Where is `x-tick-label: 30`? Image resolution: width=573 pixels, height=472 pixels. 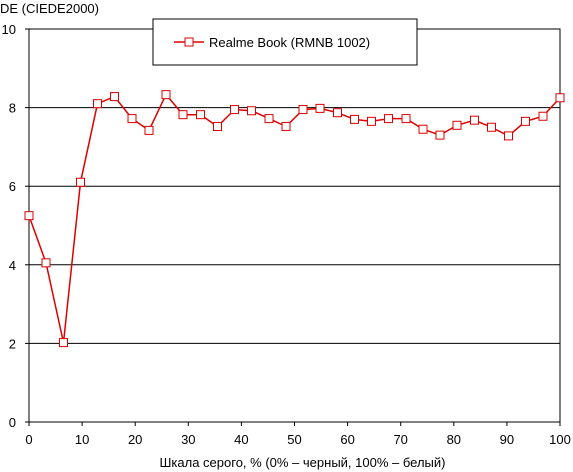
x-tick-label: 30 is located at coordinates (188, 439).